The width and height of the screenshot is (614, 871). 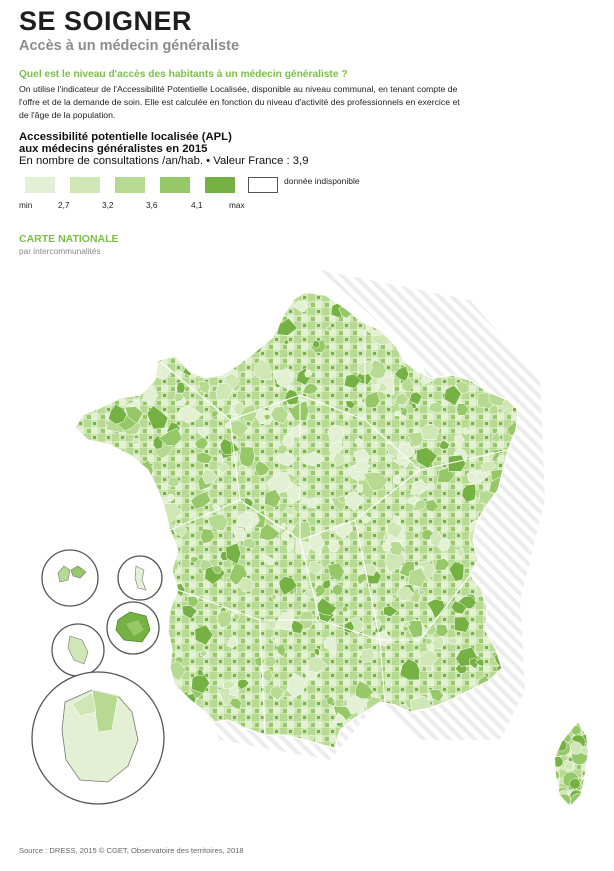 What do you see at coordinates (26, 205) in the screenshot?
I see `legend-tick-label: min` at bounding box center [26, 205].